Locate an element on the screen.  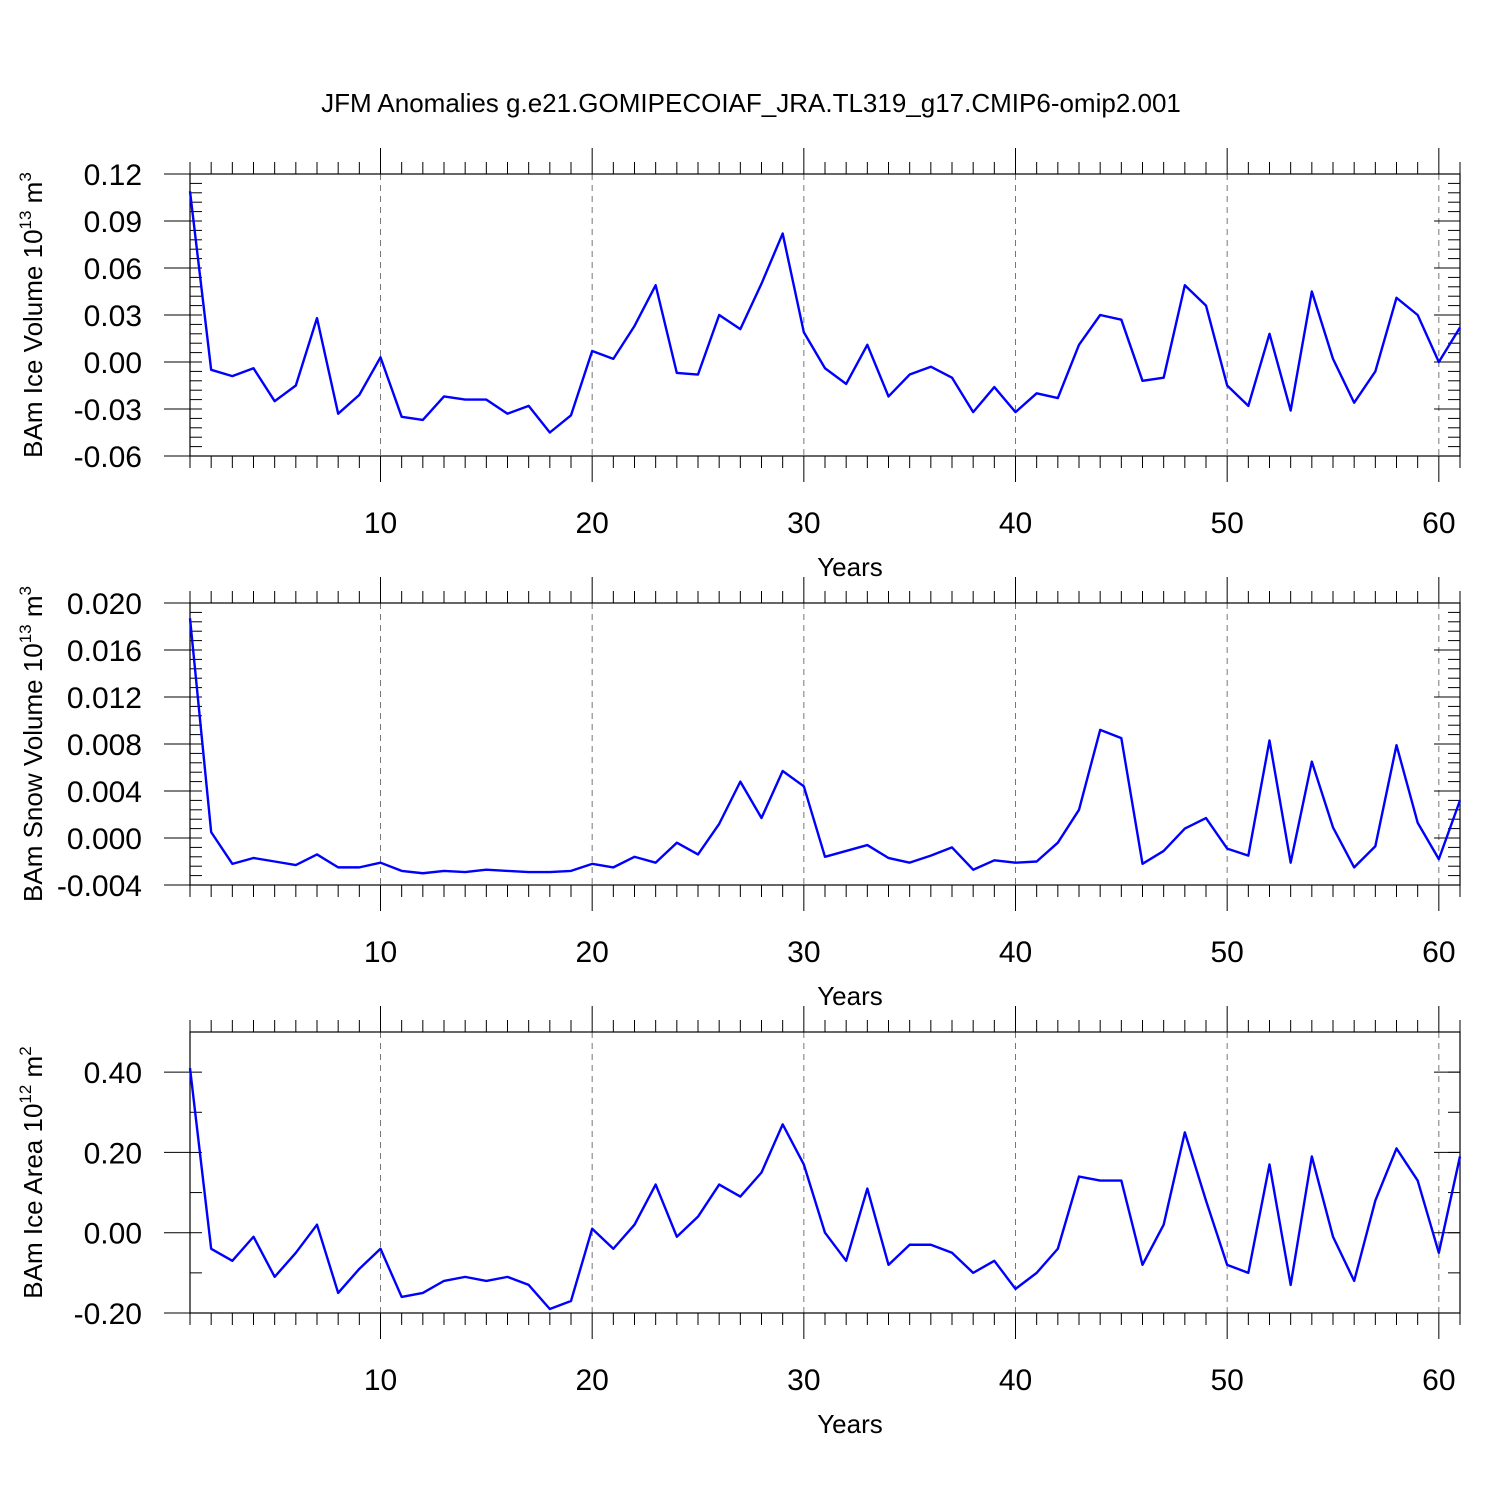
y-tick-label: 0.09 is located at coordinates (113, 222).